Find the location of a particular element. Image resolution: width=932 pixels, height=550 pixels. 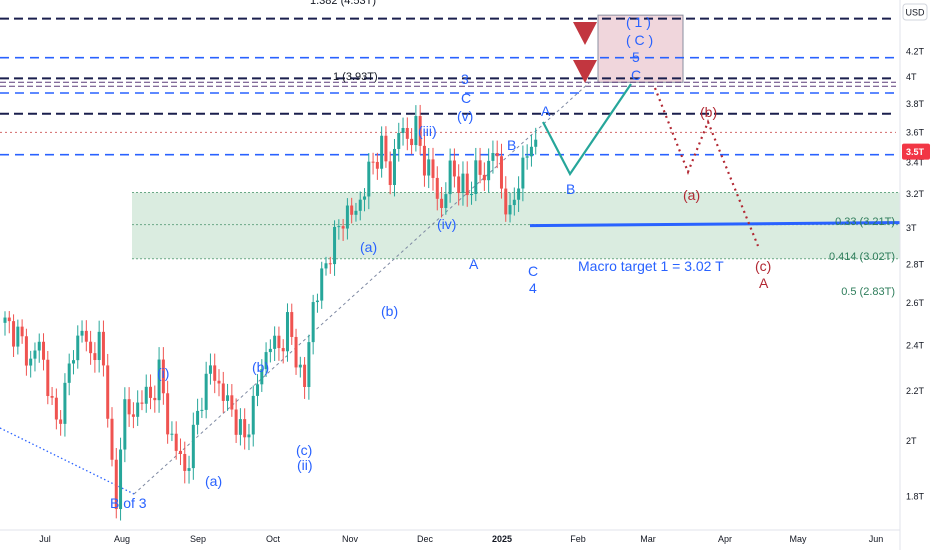

wave-label-12: C is located at coordinates (466, 98).